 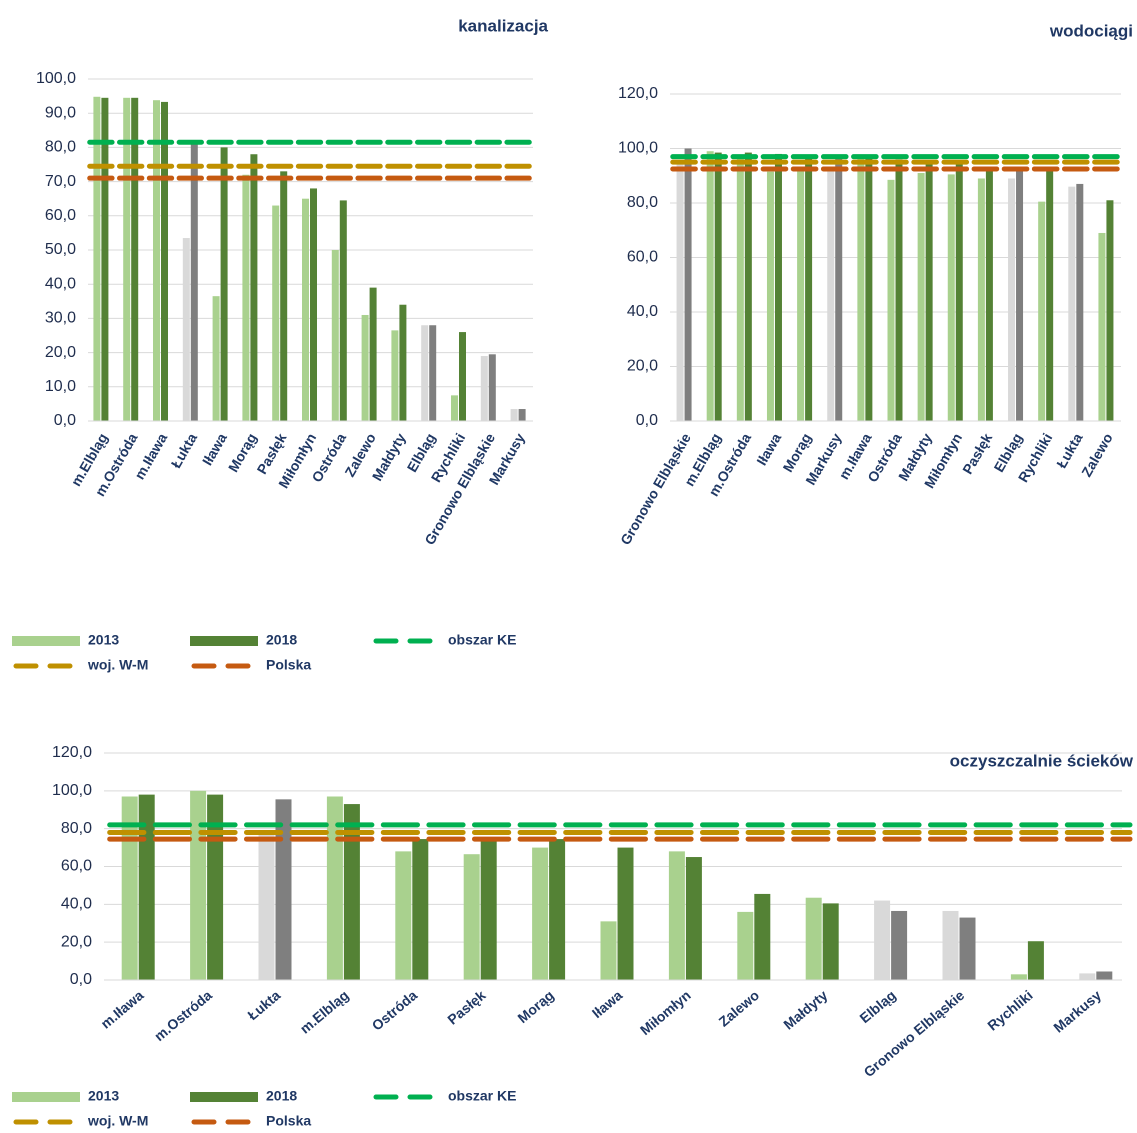 I want to click on y-tick-label: 30,0, so click(x=60, y=318).